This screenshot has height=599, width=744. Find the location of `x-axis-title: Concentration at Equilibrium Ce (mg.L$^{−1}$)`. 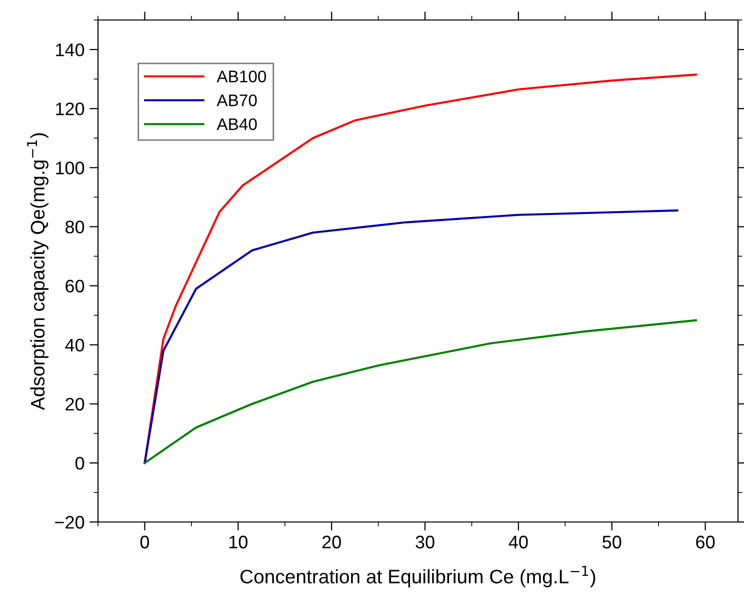

x-axis-title: Concentration at Equilibrium Ce (mg.L$^{−1}$) is located at coordinates (418, 577).